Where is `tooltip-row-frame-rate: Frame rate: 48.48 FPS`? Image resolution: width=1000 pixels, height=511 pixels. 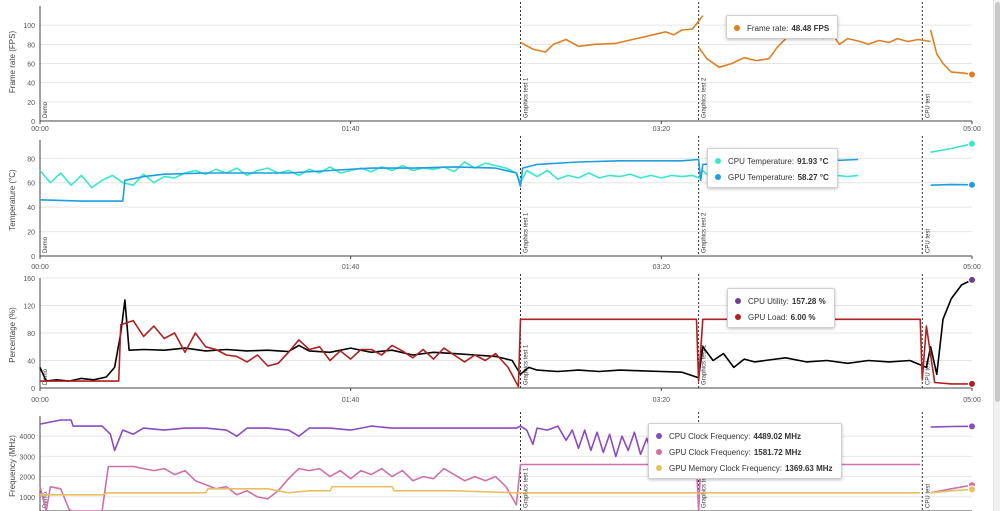 tooltip-row-frame-rate: Frame rate: 48.48 FPS is located at coordinates (781, 28).